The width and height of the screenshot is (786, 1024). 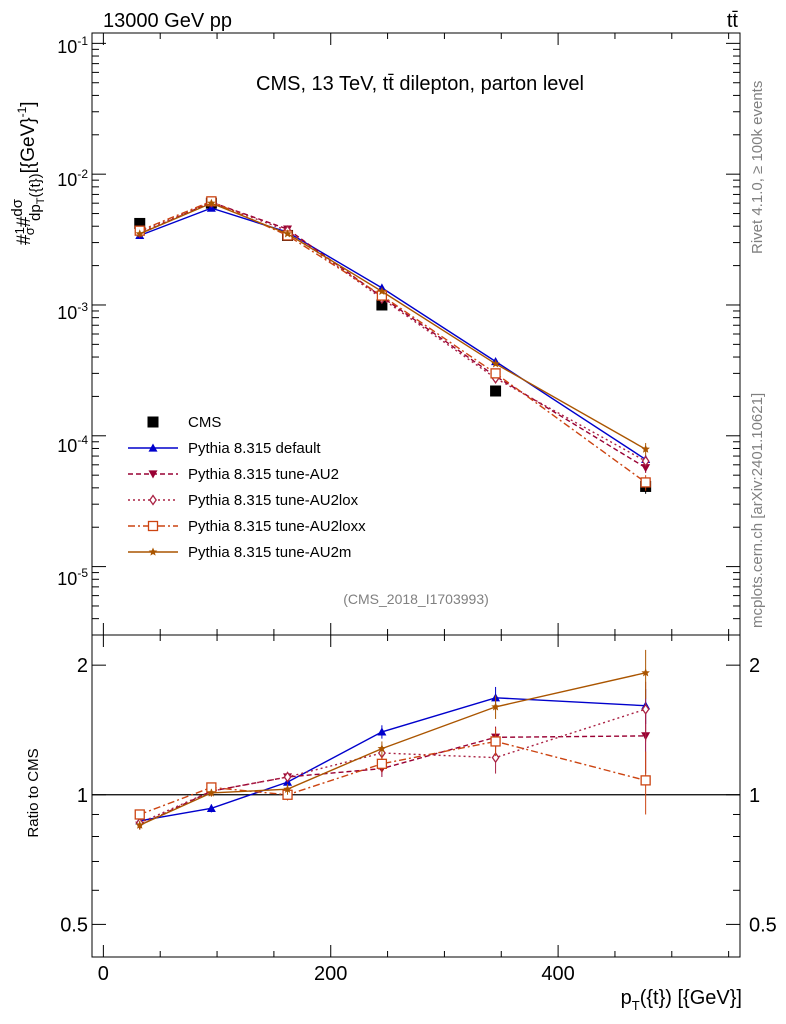 What do you see at coordinates (33, 792) in the screenshot?
I see `ratio-y-axis-label: Ratio to CMS` at bounding box center [33, 792].